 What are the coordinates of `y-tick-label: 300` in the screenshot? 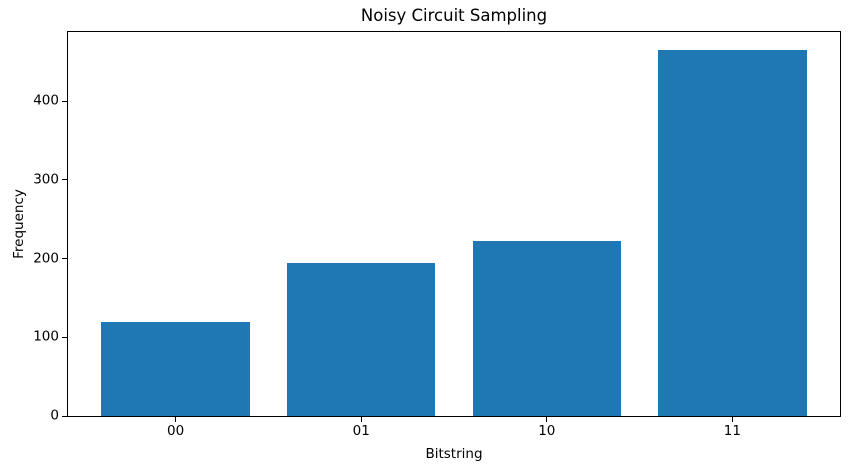 It's located at (46, 179).